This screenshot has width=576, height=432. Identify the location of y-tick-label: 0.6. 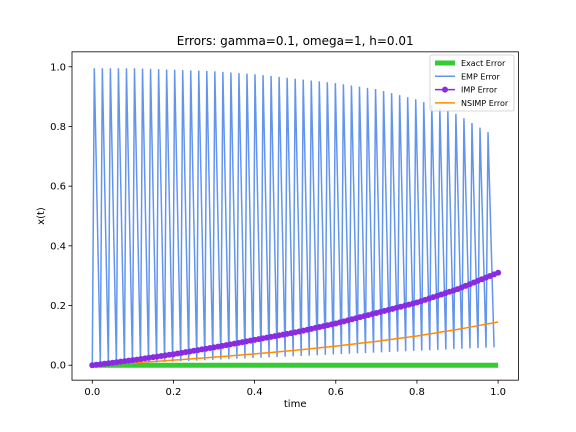
(58, 187).